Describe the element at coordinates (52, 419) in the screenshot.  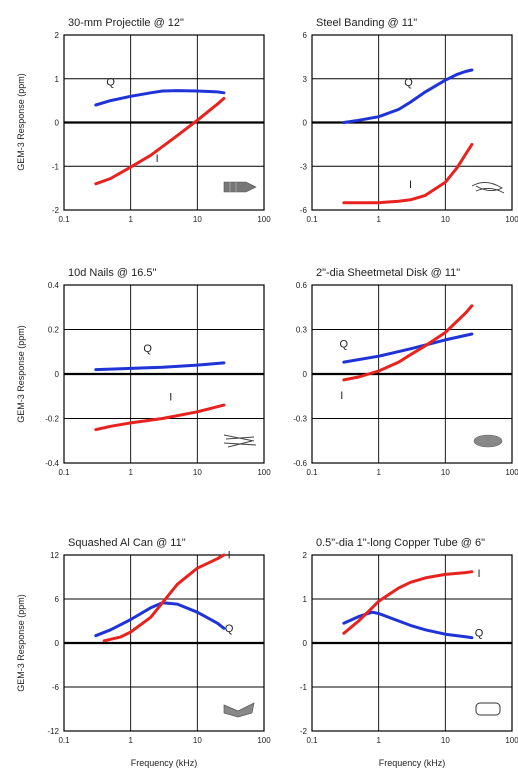
I see `y-tick-label: -0.2` at that location.